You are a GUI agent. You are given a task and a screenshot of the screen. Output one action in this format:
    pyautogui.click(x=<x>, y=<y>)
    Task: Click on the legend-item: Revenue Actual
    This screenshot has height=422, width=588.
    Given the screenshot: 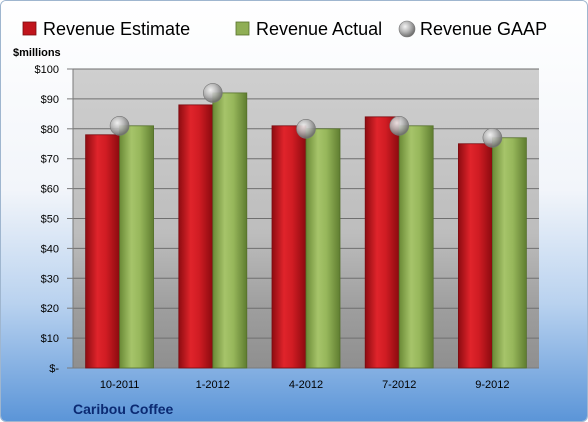 What is the action you would take?
    pyautogui.click(x=308, y=29)
    